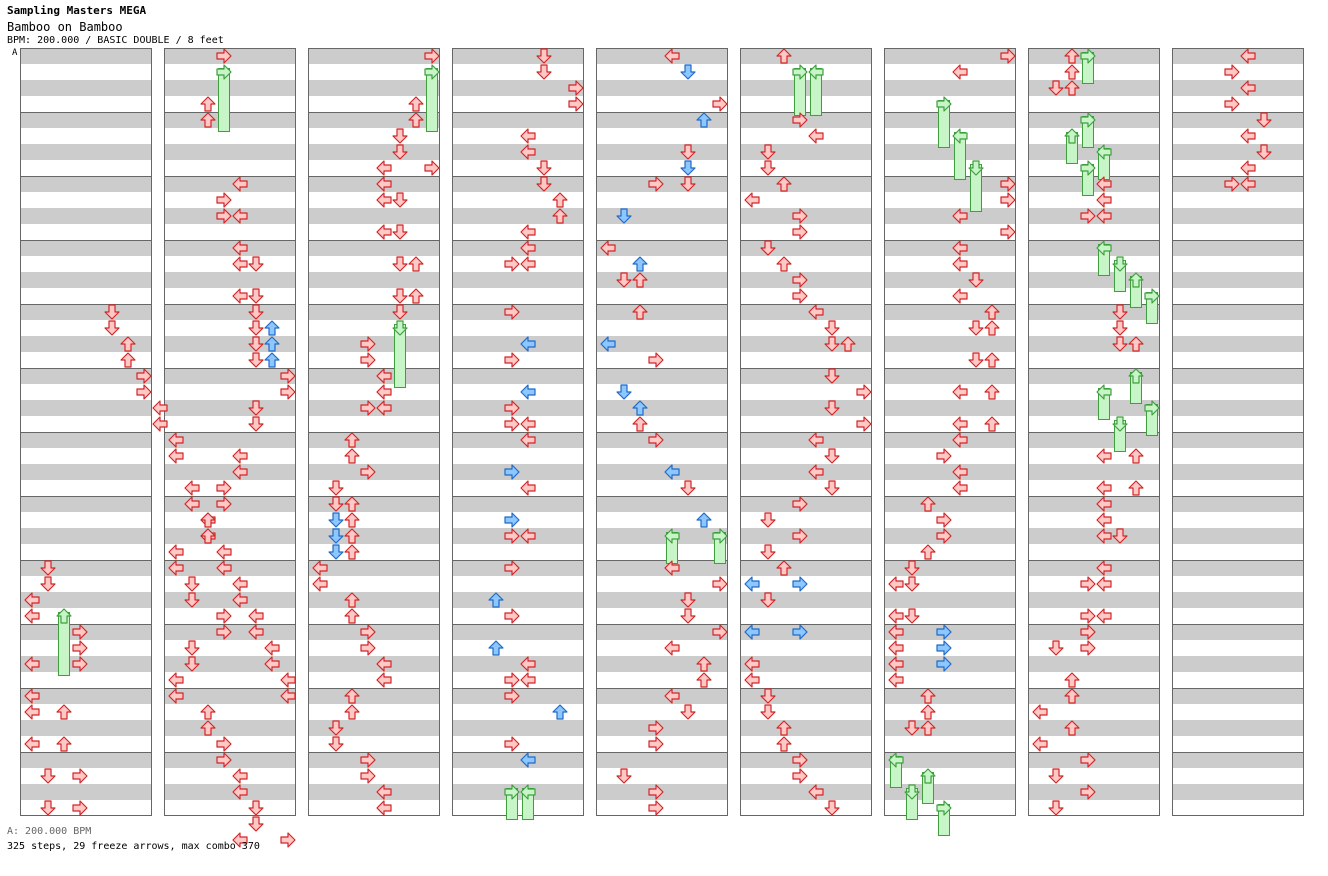 The width and height of the screenshot is (1328, 876). I want to click on bpm-marker: A, so click(15, 53).